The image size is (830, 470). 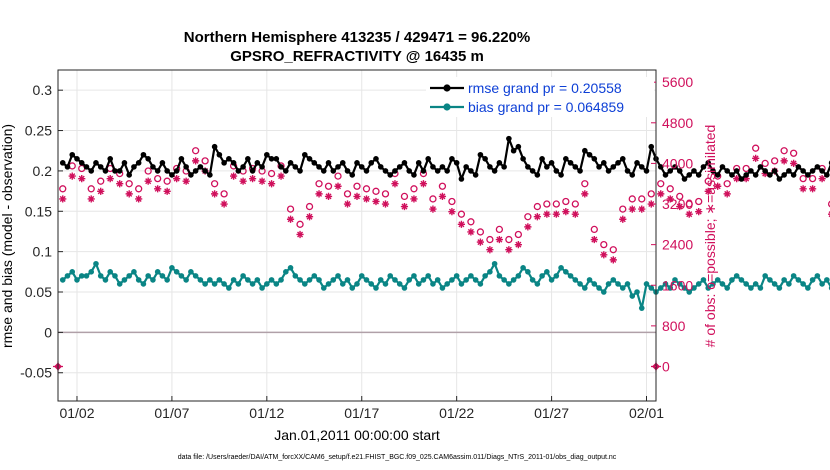 I want to click on right-tick-label: 4800, so click(x=677, y=123).